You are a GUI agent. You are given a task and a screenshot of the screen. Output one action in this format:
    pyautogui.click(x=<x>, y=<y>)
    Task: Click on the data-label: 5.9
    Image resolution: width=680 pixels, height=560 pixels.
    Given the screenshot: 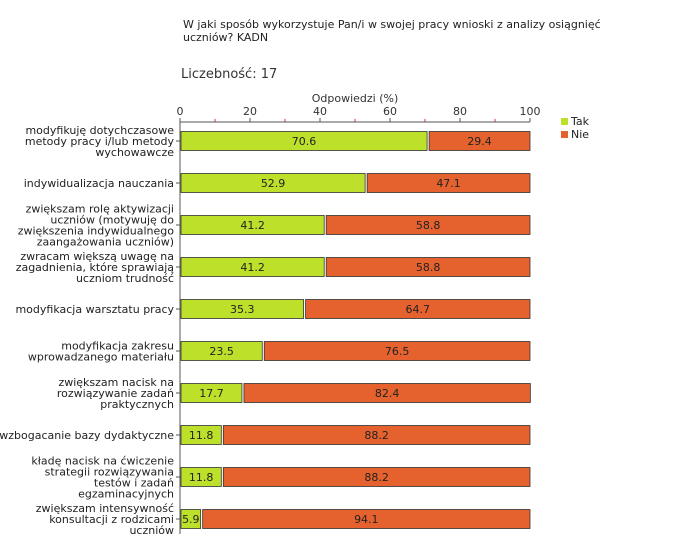 What is the action you would take?
    pyautogui.click(x=191, y=519)
    